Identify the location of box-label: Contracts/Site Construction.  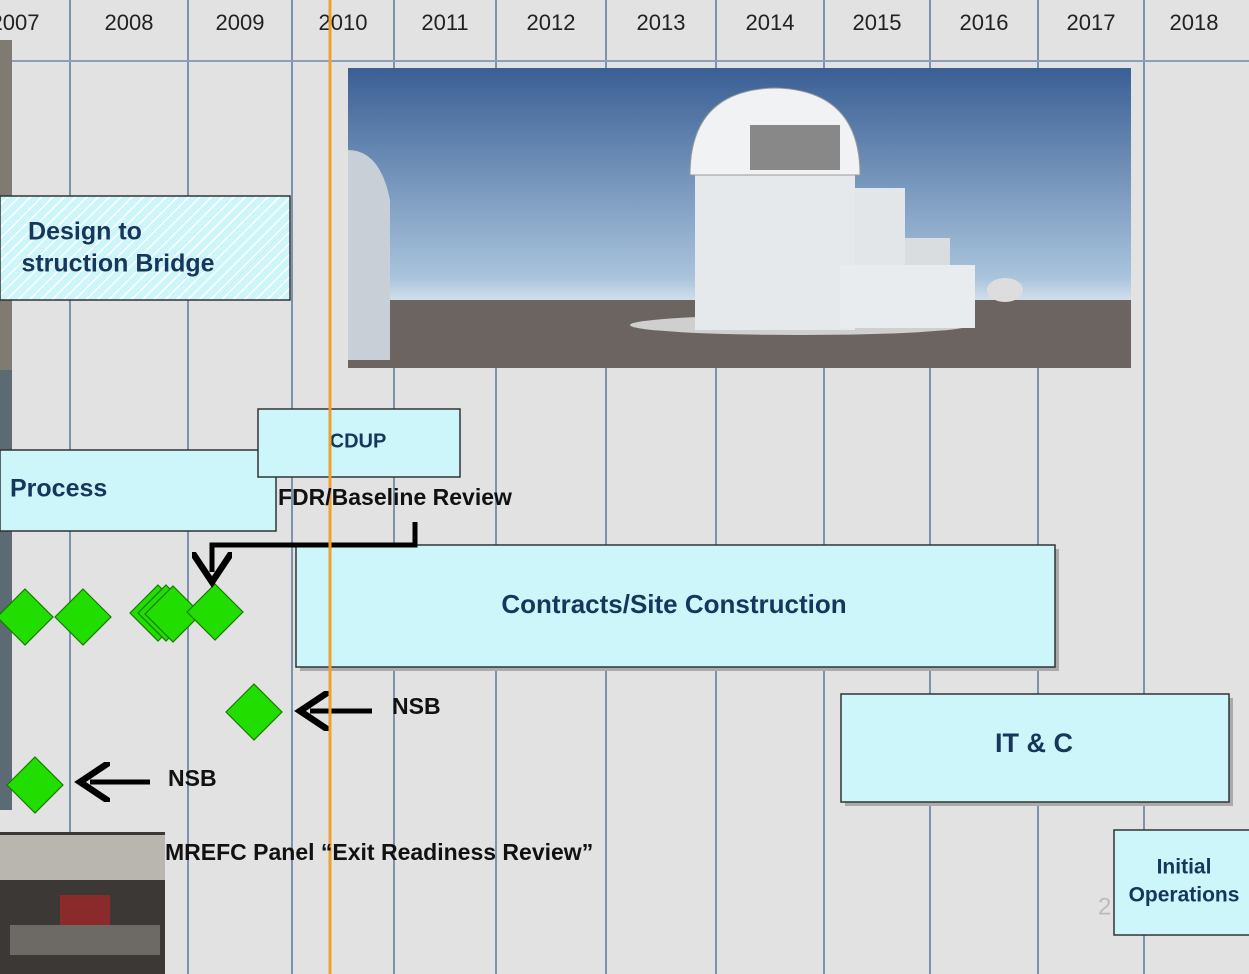
(673, 604).